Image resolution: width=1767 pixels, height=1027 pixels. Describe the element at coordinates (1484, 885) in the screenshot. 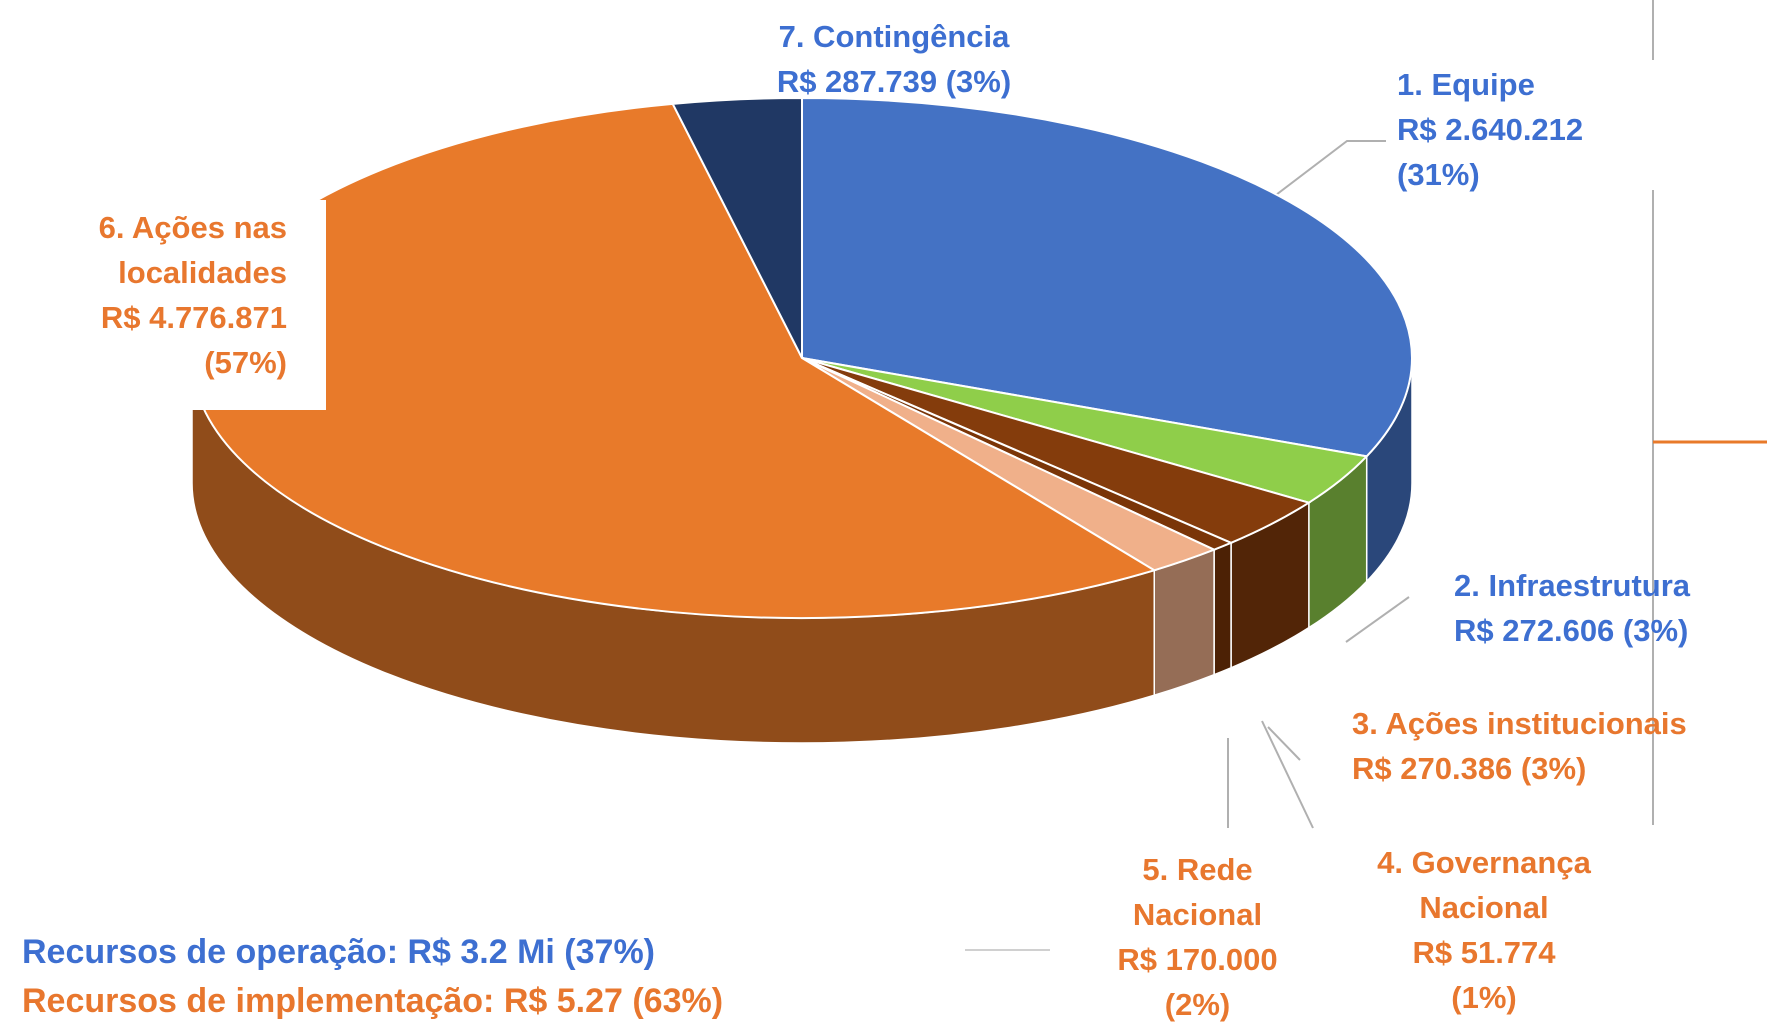

I see `data-label-name: 4. Governança Nacional` at that location.